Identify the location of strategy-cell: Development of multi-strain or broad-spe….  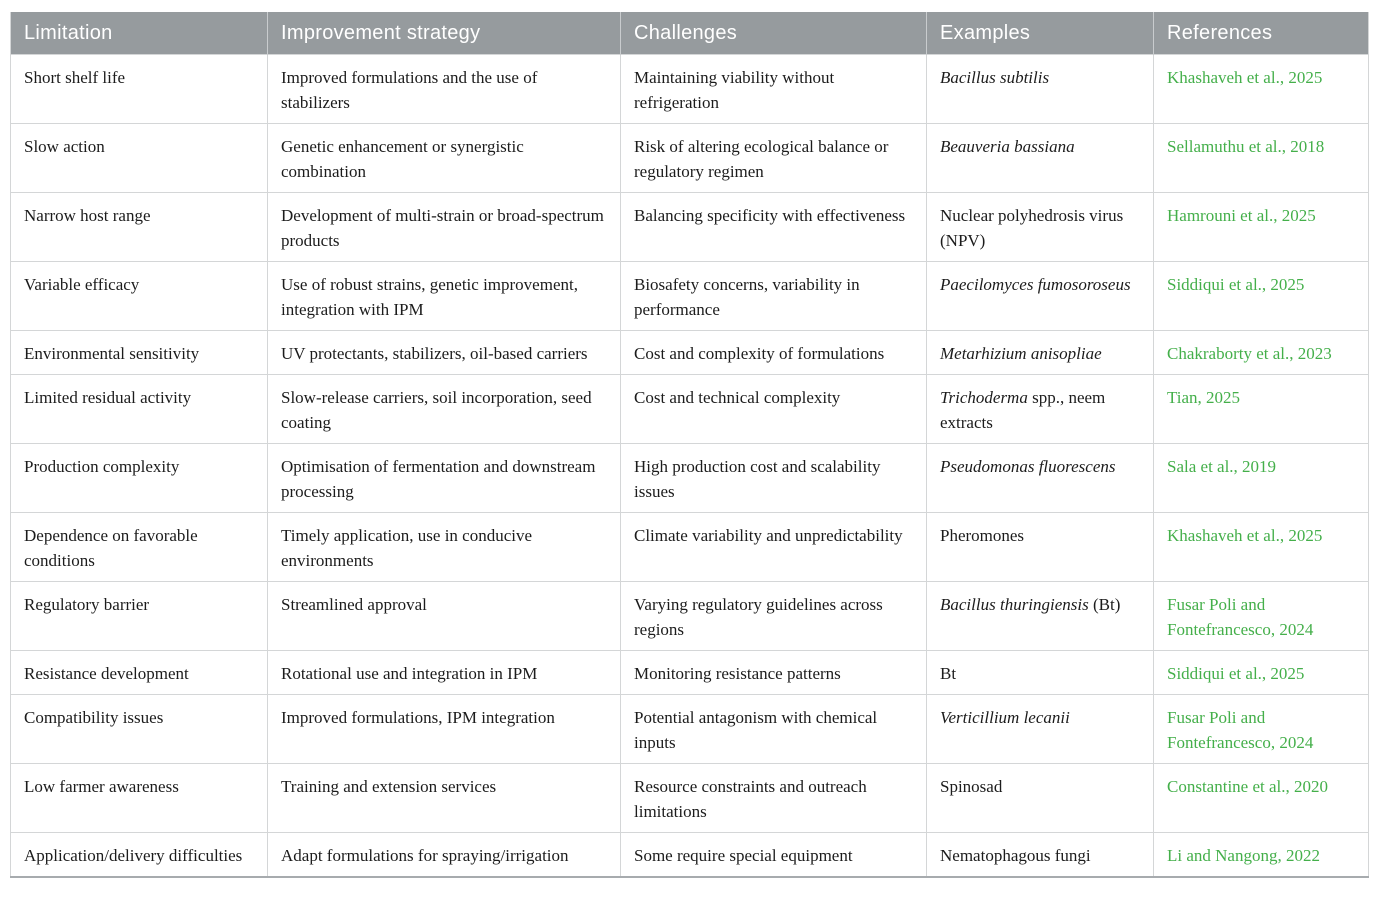
(444, 227).